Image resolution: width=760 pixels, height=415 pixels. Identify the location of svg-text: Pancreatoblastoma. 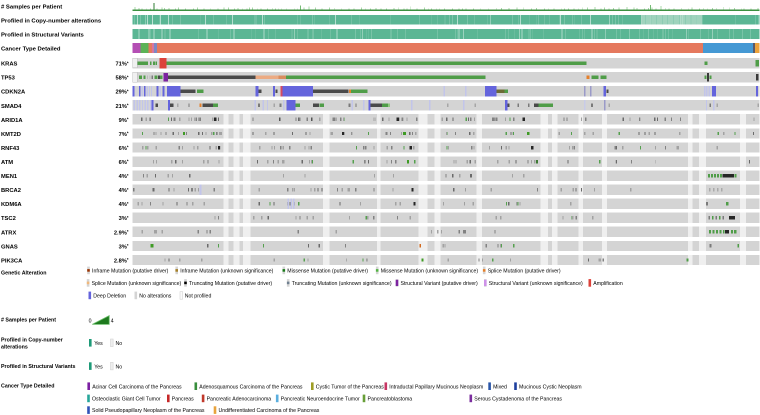
(390, 400).